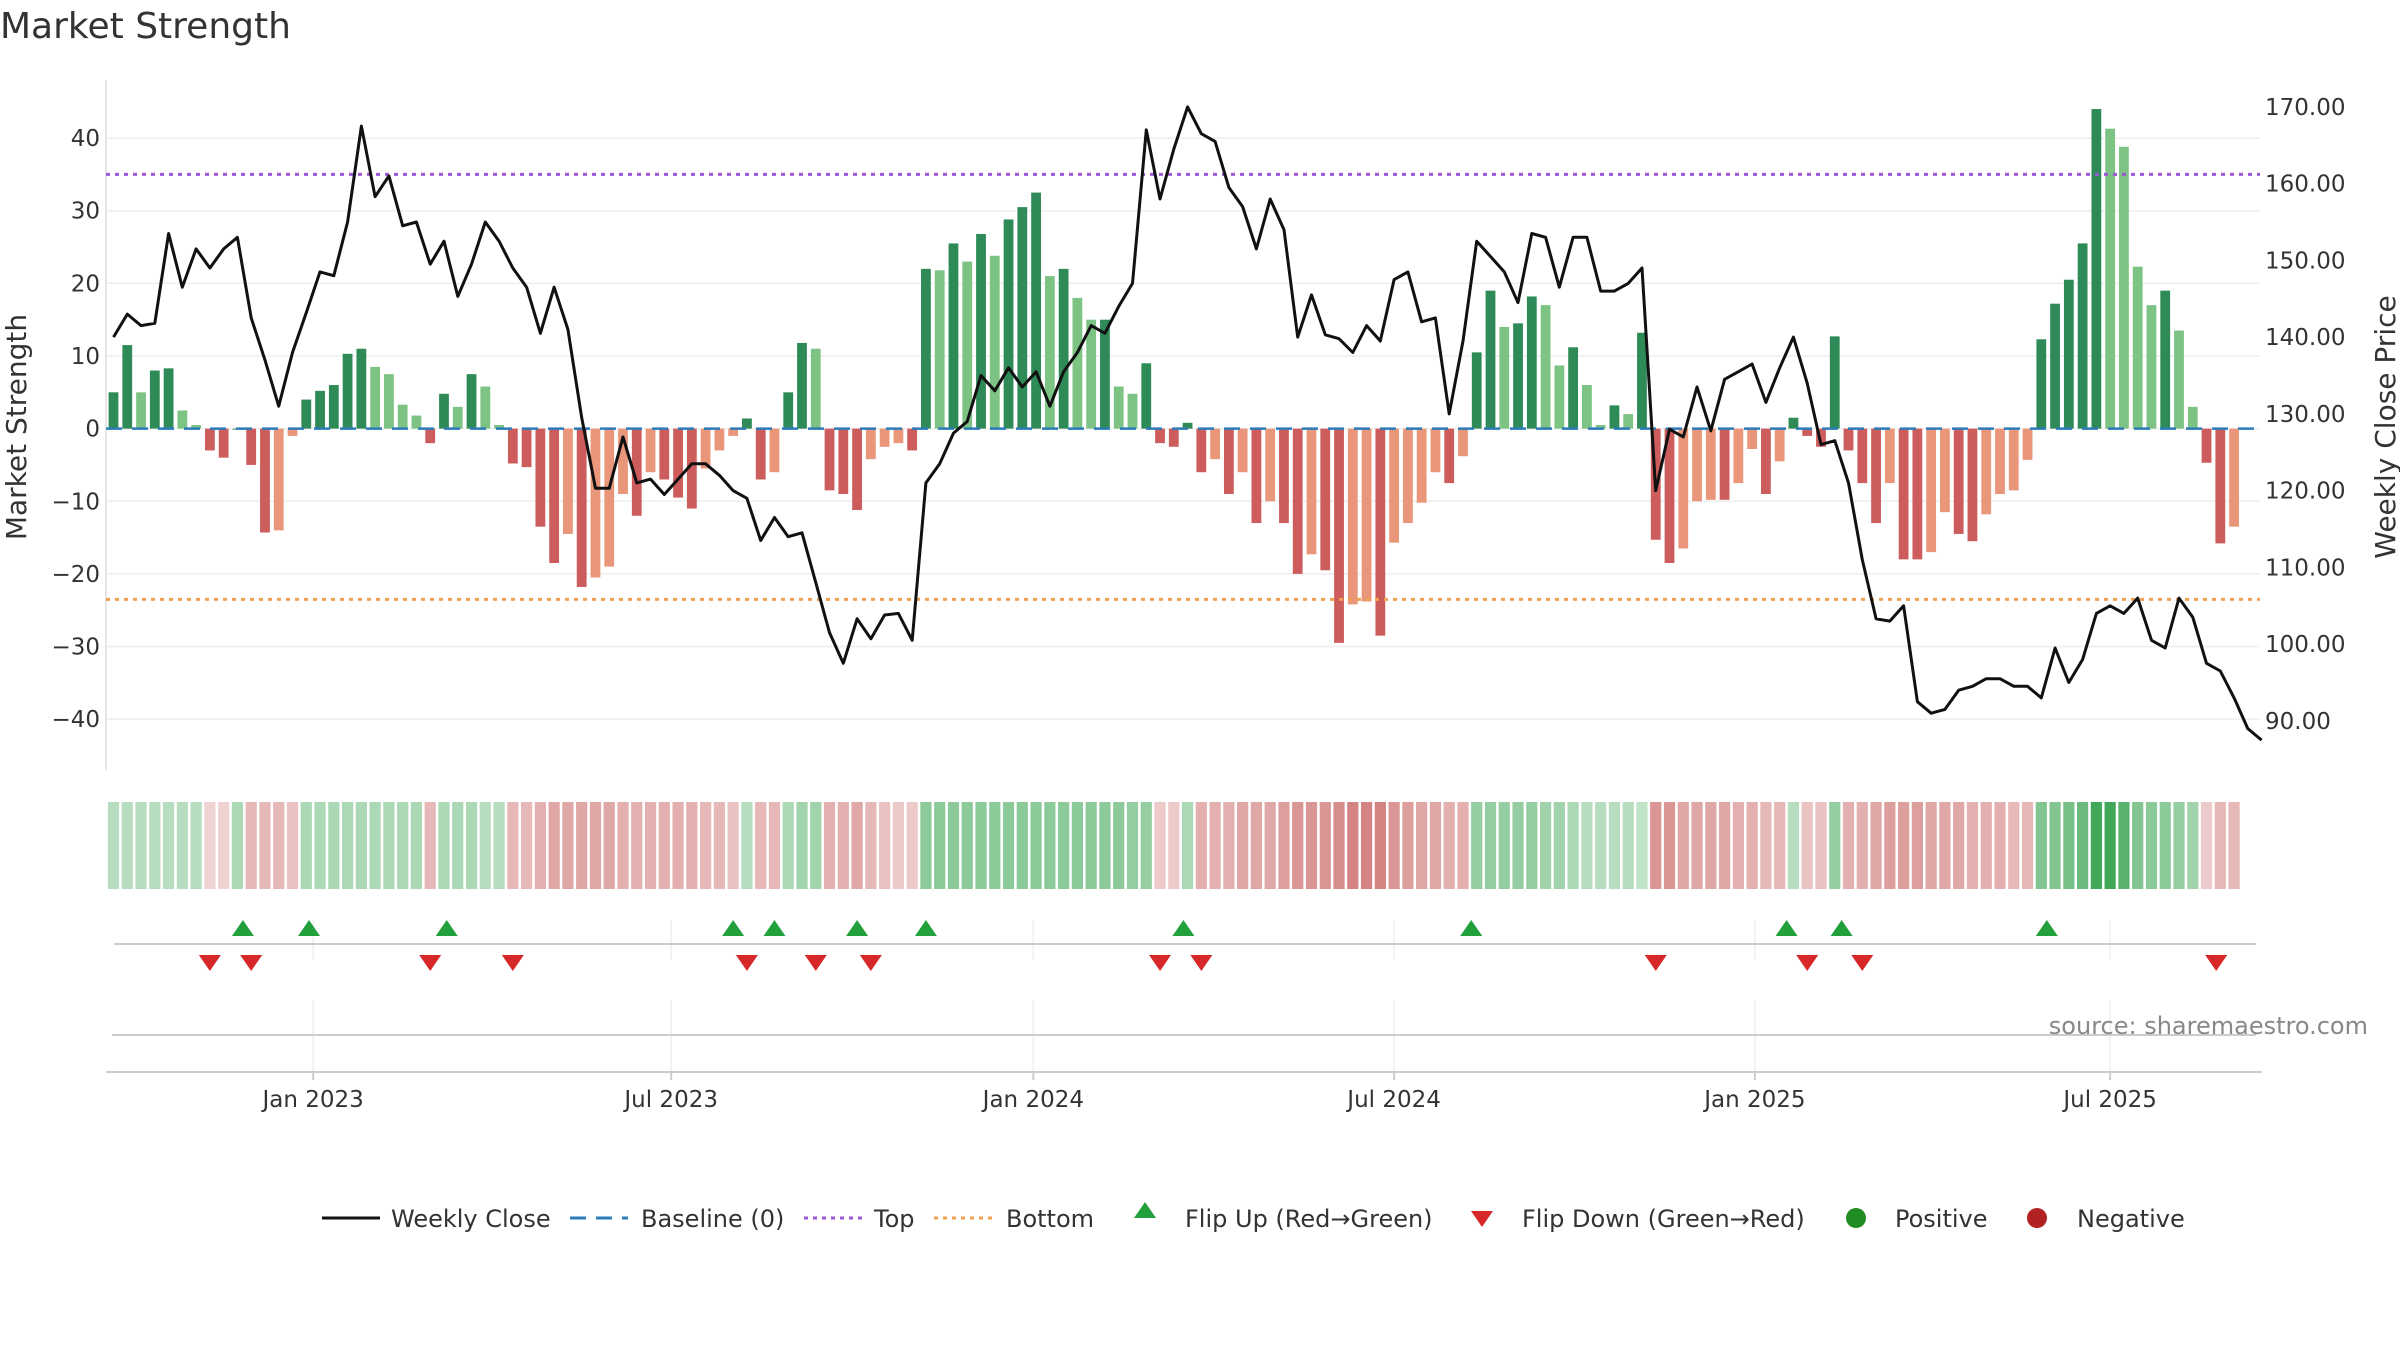 The height and width of the screenshot is (1350, 2400). Describe the element at coordinates (1482, 1219) in the screenshot. I see `flip-down-triangle-icon` at that location.